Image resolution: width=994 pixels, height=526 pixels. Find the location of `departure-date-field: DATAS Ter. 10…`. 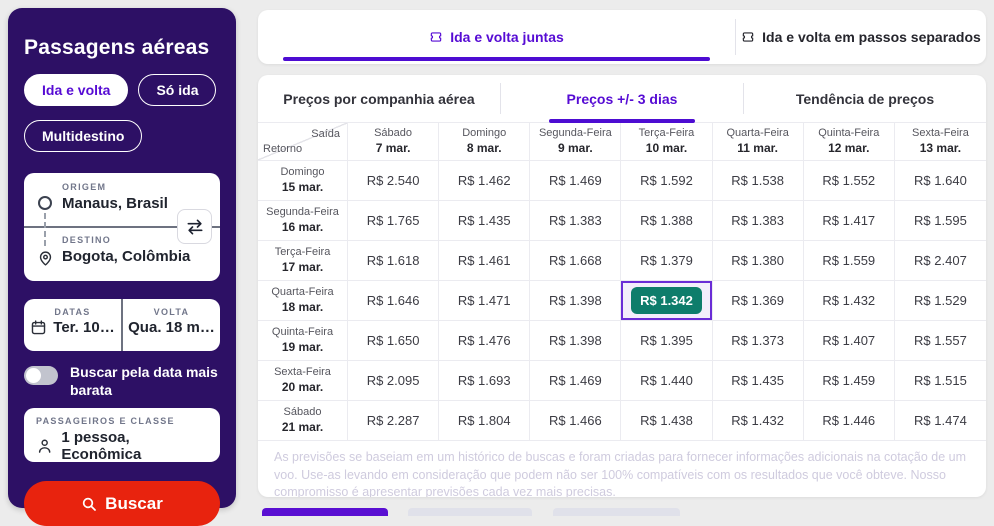

departure-date-field: DATAS Ter. 10… is located at coordinates (72, 325).